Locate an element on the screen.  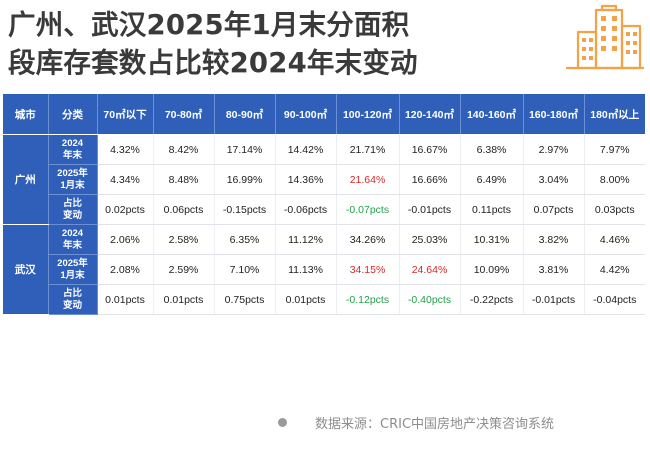
value-cell: 8.42% is located at coordinates (184, 149).